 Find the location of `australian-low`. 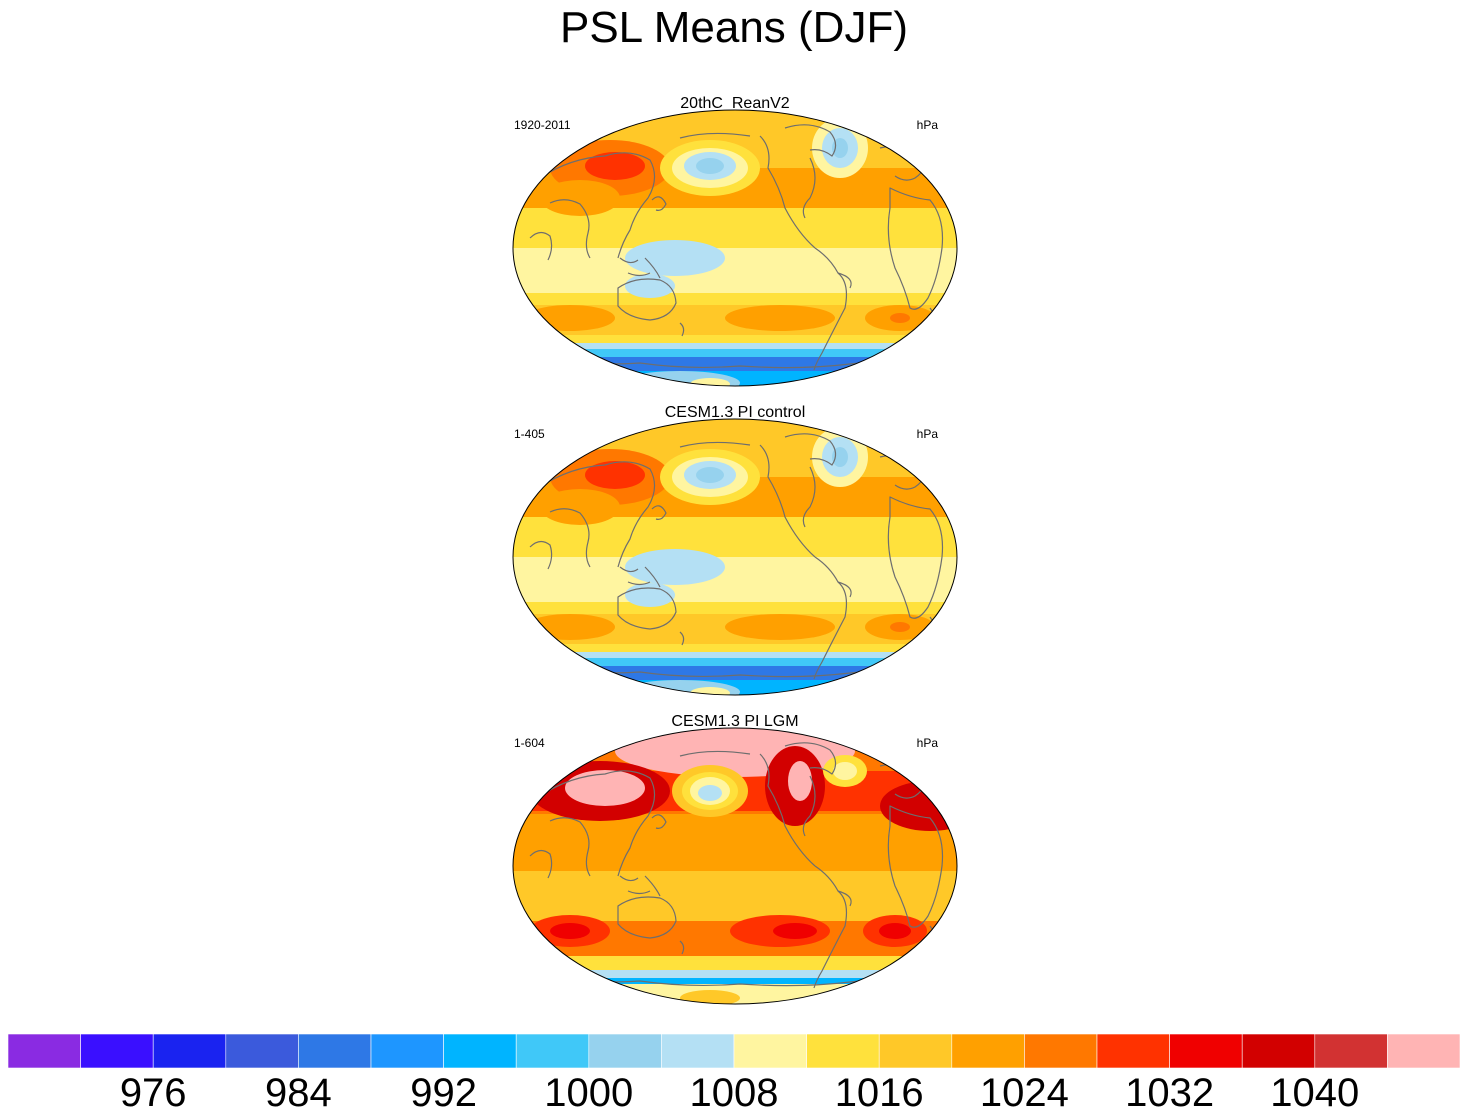

australian-low is located at coordinates (650, 286).